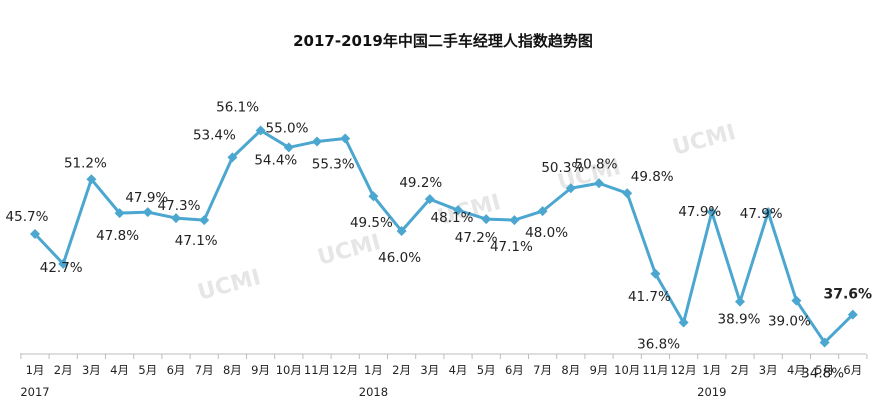  What do you see at coordinates (546, 233) in the screenshot?
I see `data-label: 48.0%` at bounding box center [546, 233].